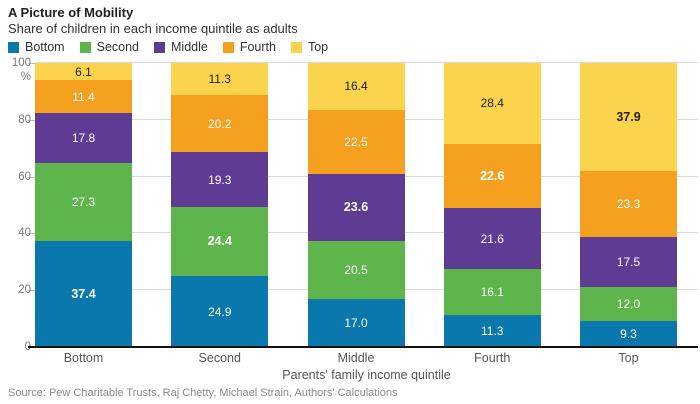 Image resolution: width=700 pixels, height=404 pixels. I want to click on bar-segment-top: 11.3, so click(220, 78).